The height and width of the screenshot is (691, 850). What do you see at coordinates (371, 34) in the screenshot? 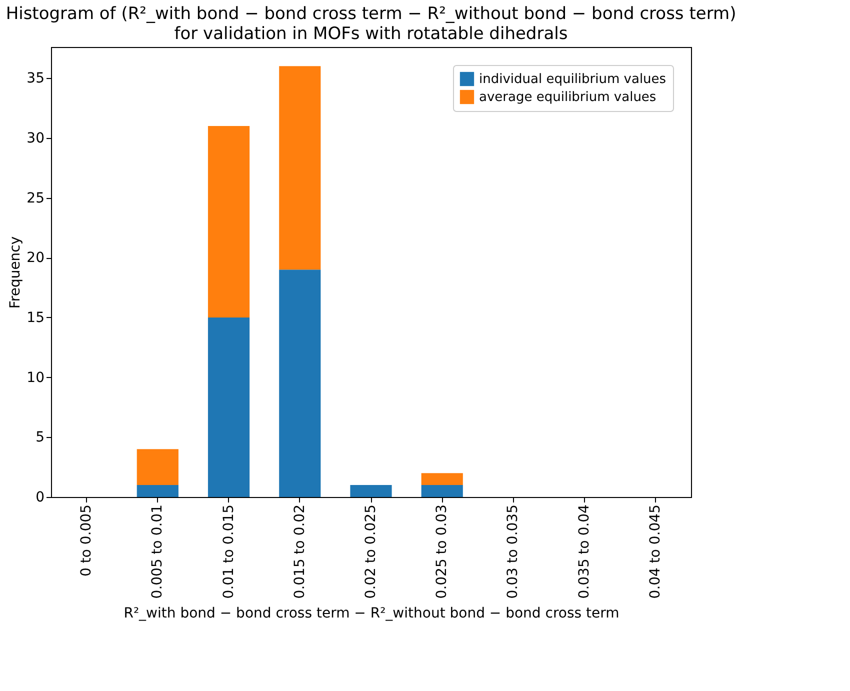
I see `chart-subtitle: for validation in MOFs with rotatable dihedrals` at bounding box center [371, 34].